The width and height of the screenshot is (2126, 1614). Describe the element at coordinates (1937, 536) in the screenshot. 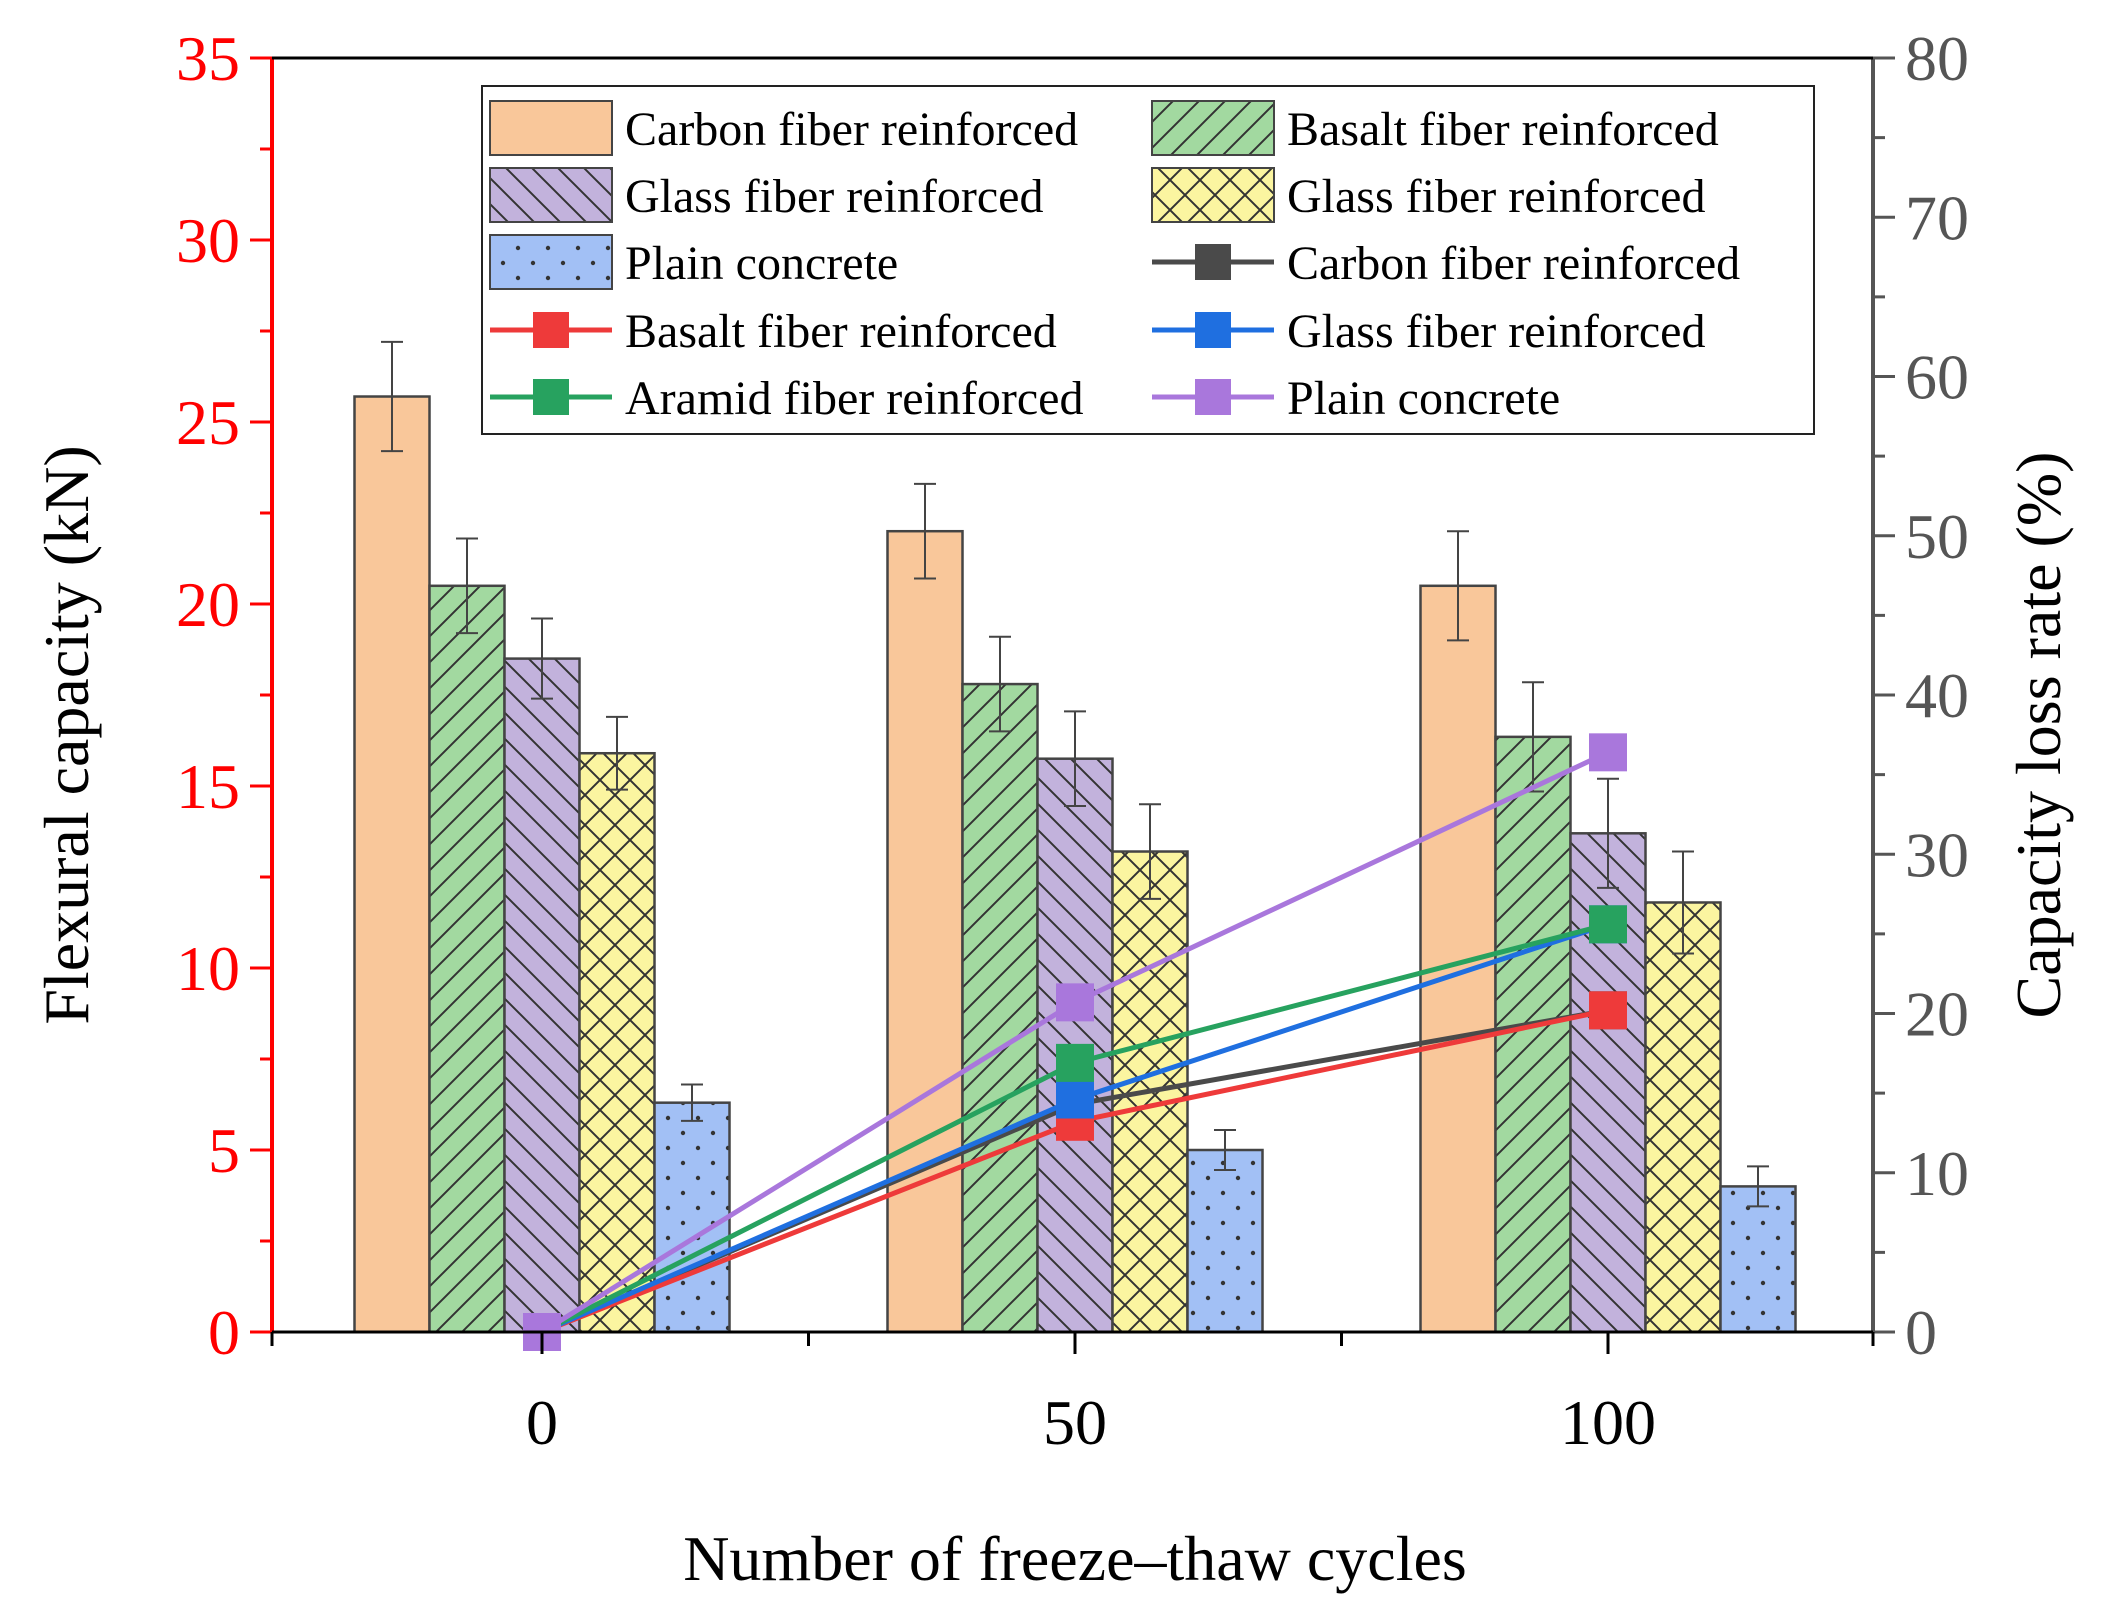

I see `y-right-tick-label: 50` at that location.